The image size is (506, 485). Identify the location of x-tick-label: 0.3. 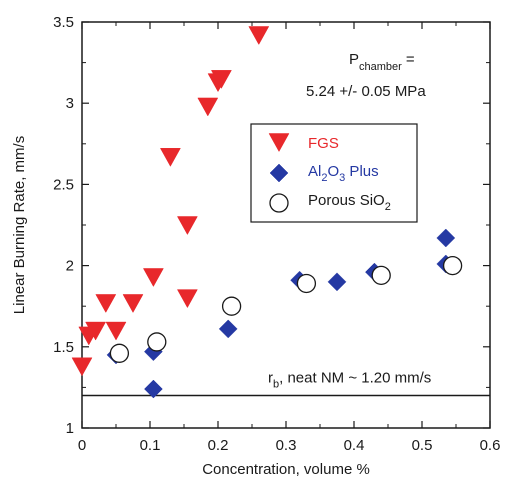
(286, 445).